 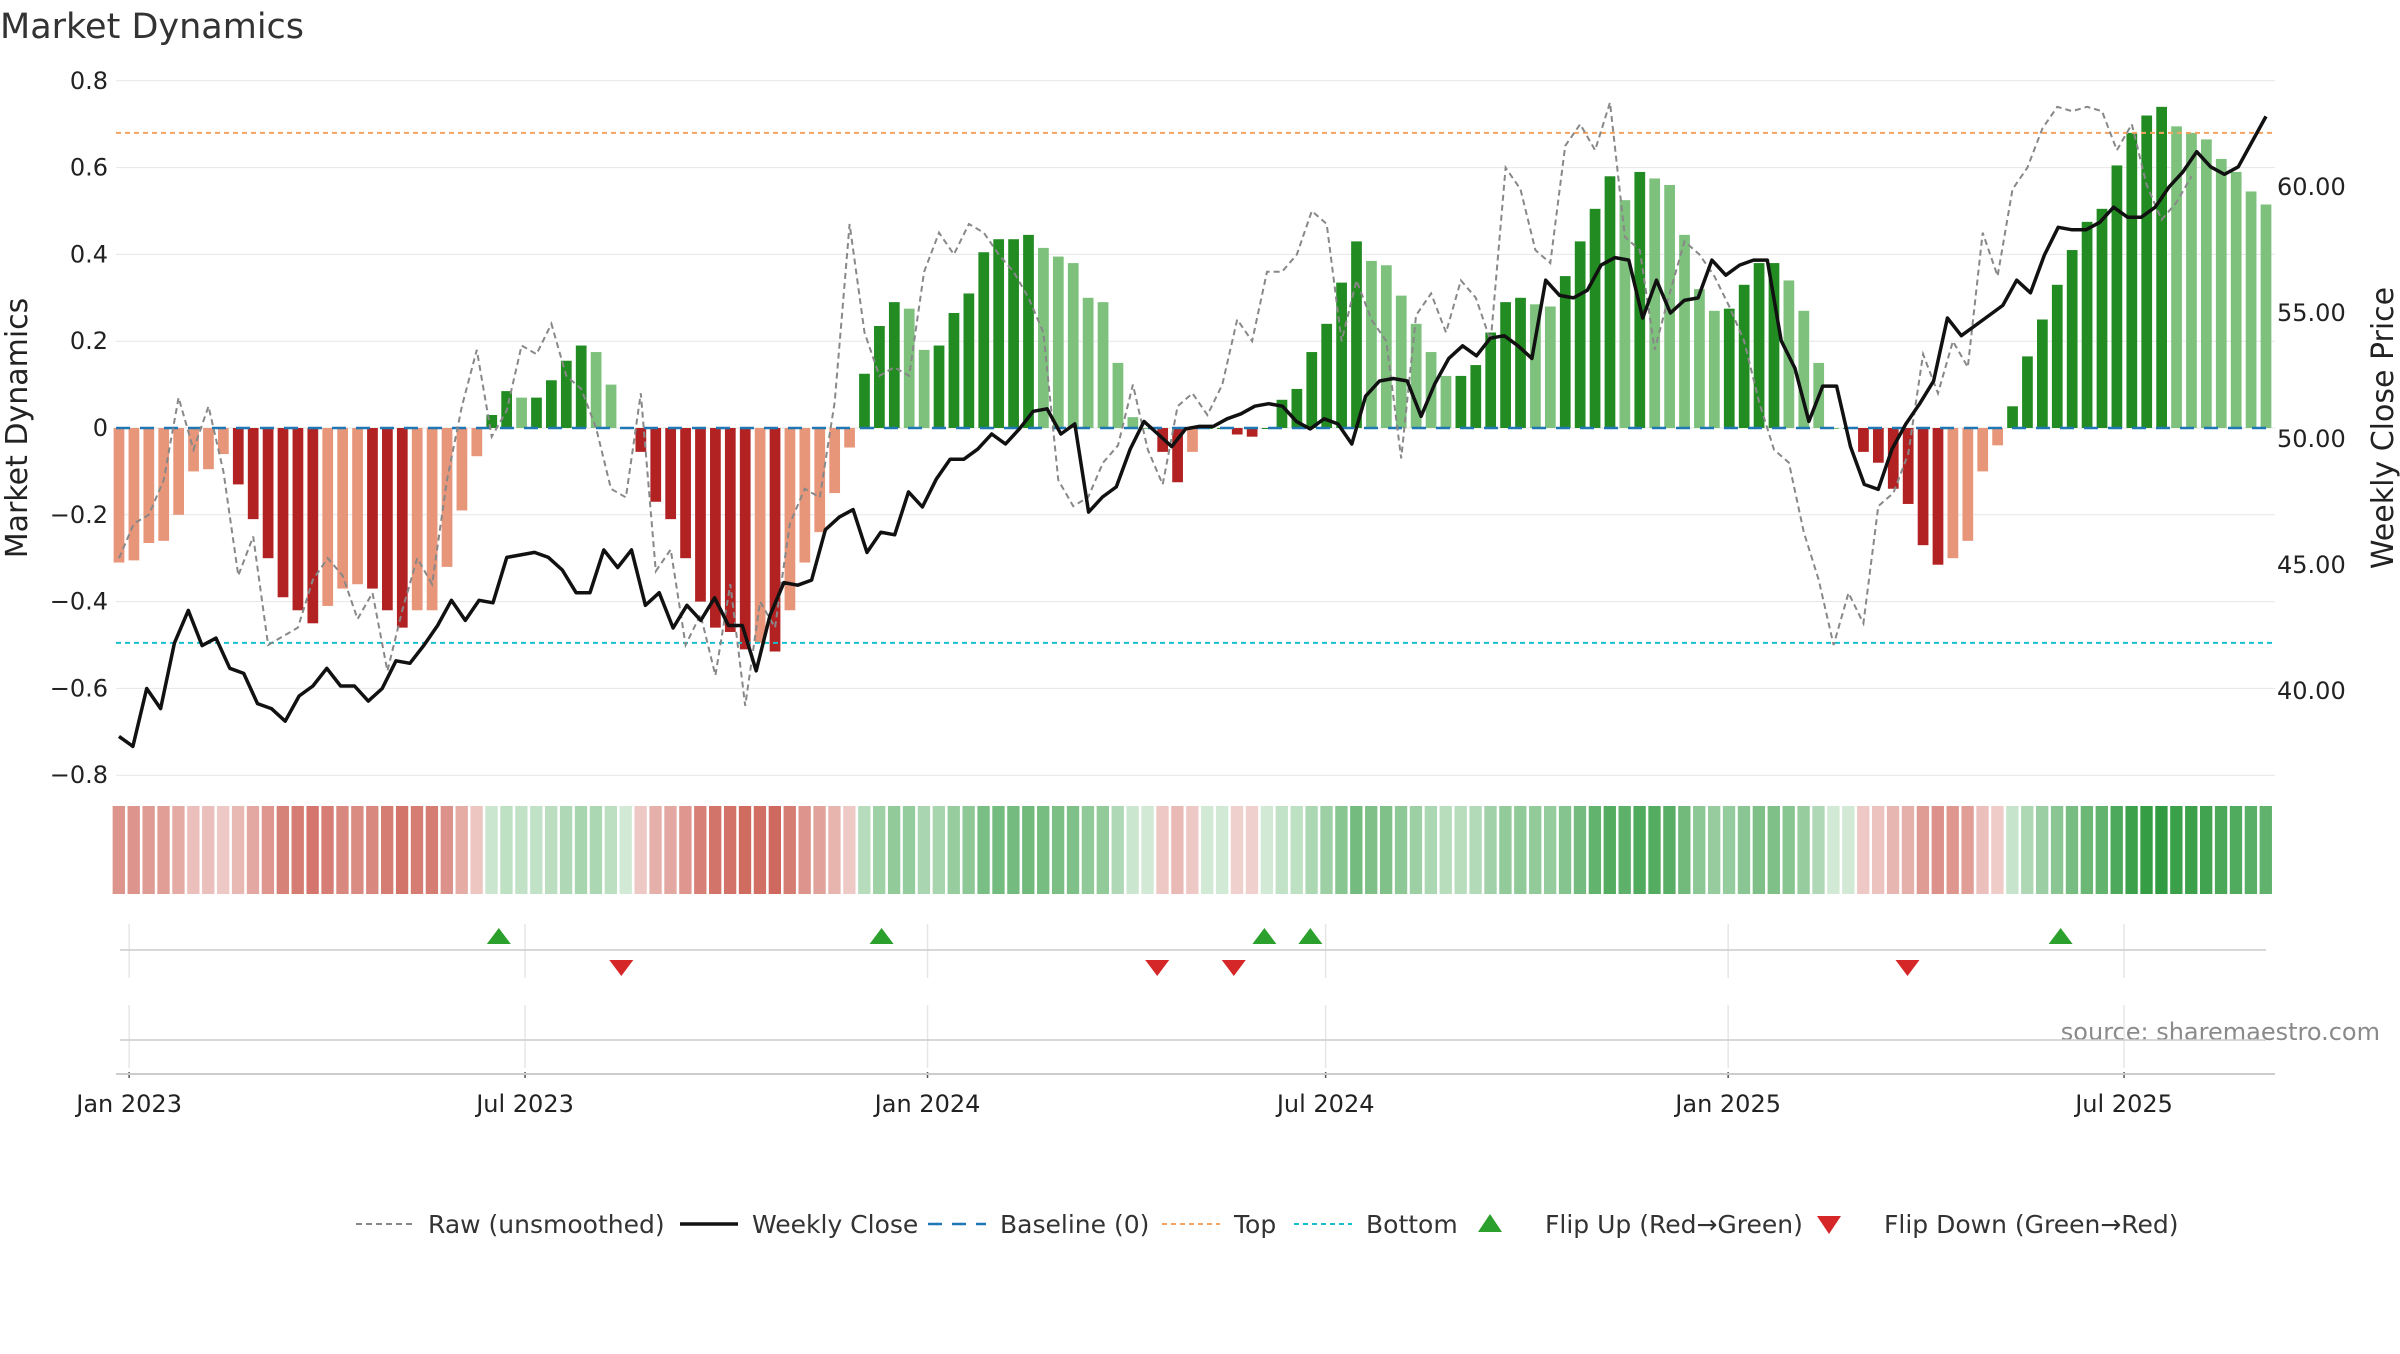 I want to click on x-tick-label: Jan 2025, so click(x=1727, y=1104).